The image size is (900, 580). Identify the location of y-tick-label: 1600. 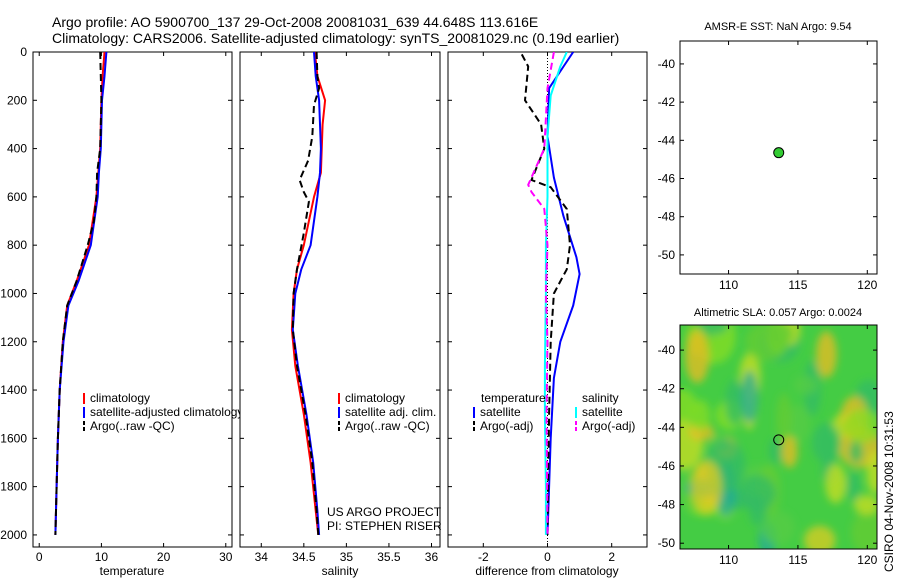
(13, 438).